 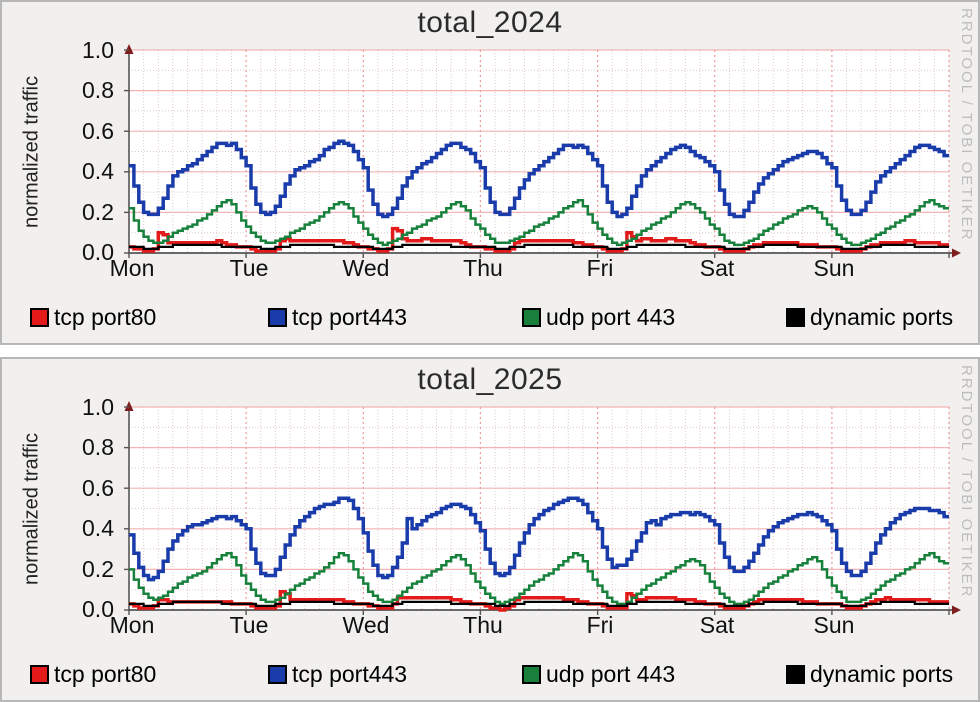 What do you see at coordinates (490, 22) in the screenshot?
I see `chart-title: total_2024` at bounding box center [490, 22].